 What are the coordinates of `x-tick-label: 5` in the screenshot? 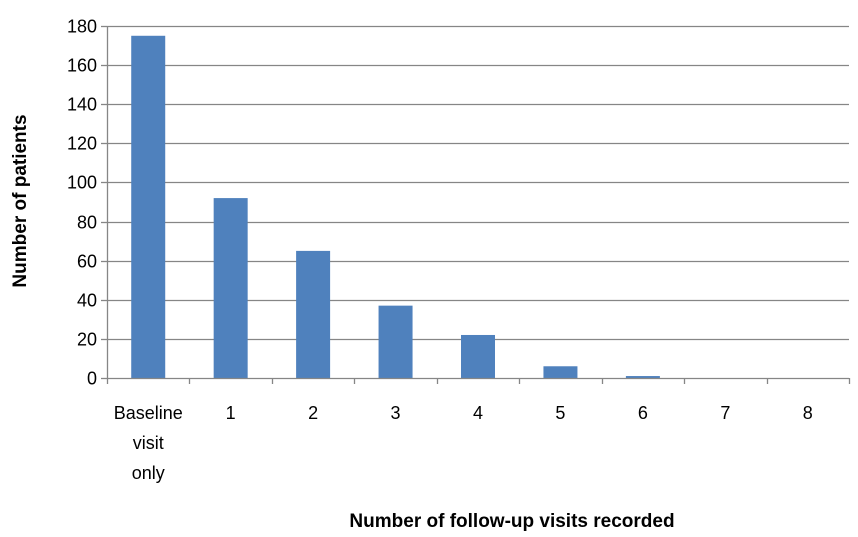 It's located at (560, 413).